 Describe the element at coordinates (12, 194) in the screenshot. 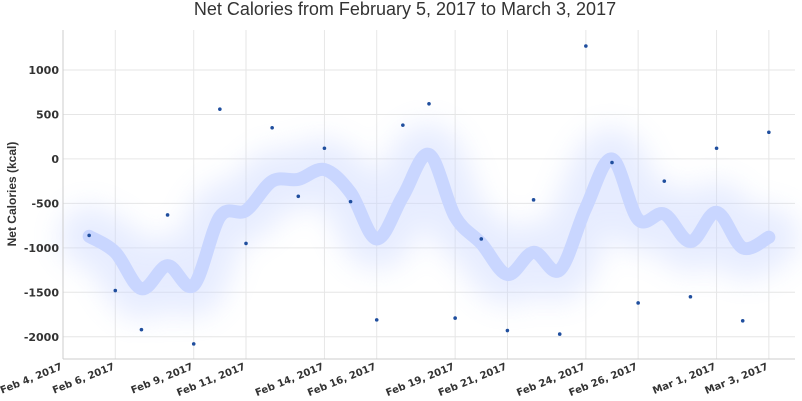

I see `y-axis-label: Net Calories (kcal)` at that location.